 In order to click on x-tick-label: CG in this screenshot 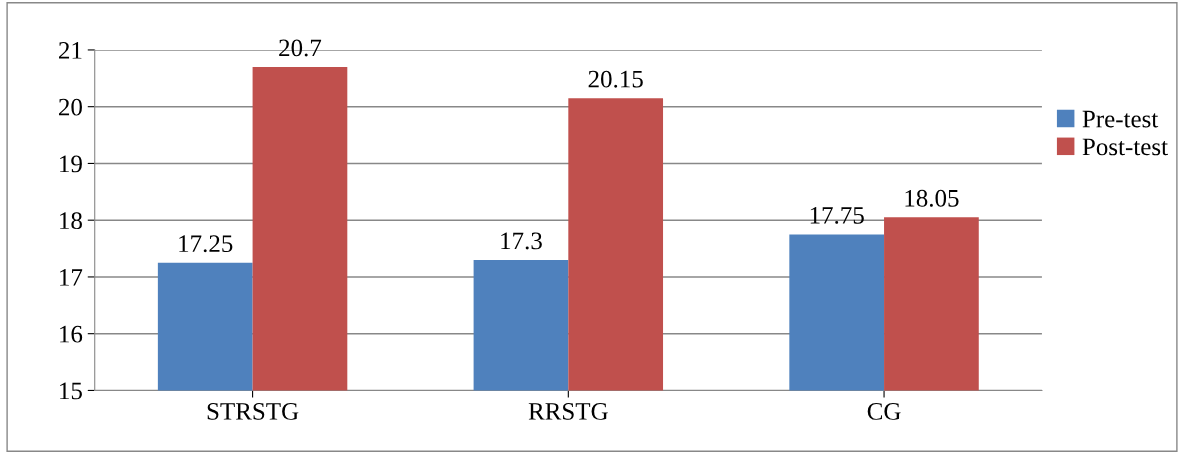, I will do `click(884, 411)`.